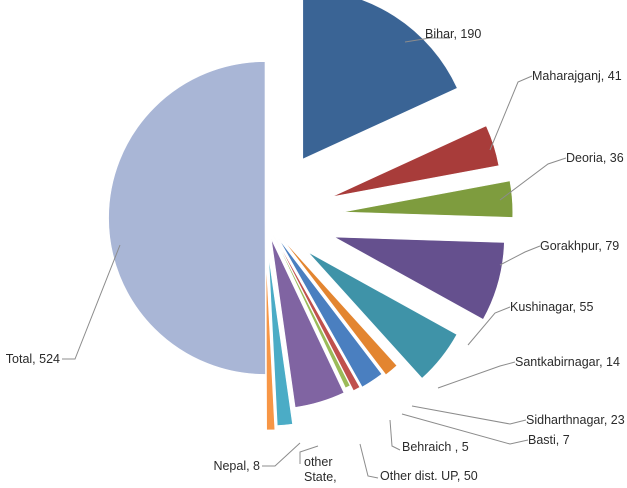  What do you see at coordinates (549, 440) in the screenshot?
I see `data-label-basti: Basti, 7` at bounding box center [549, 440].